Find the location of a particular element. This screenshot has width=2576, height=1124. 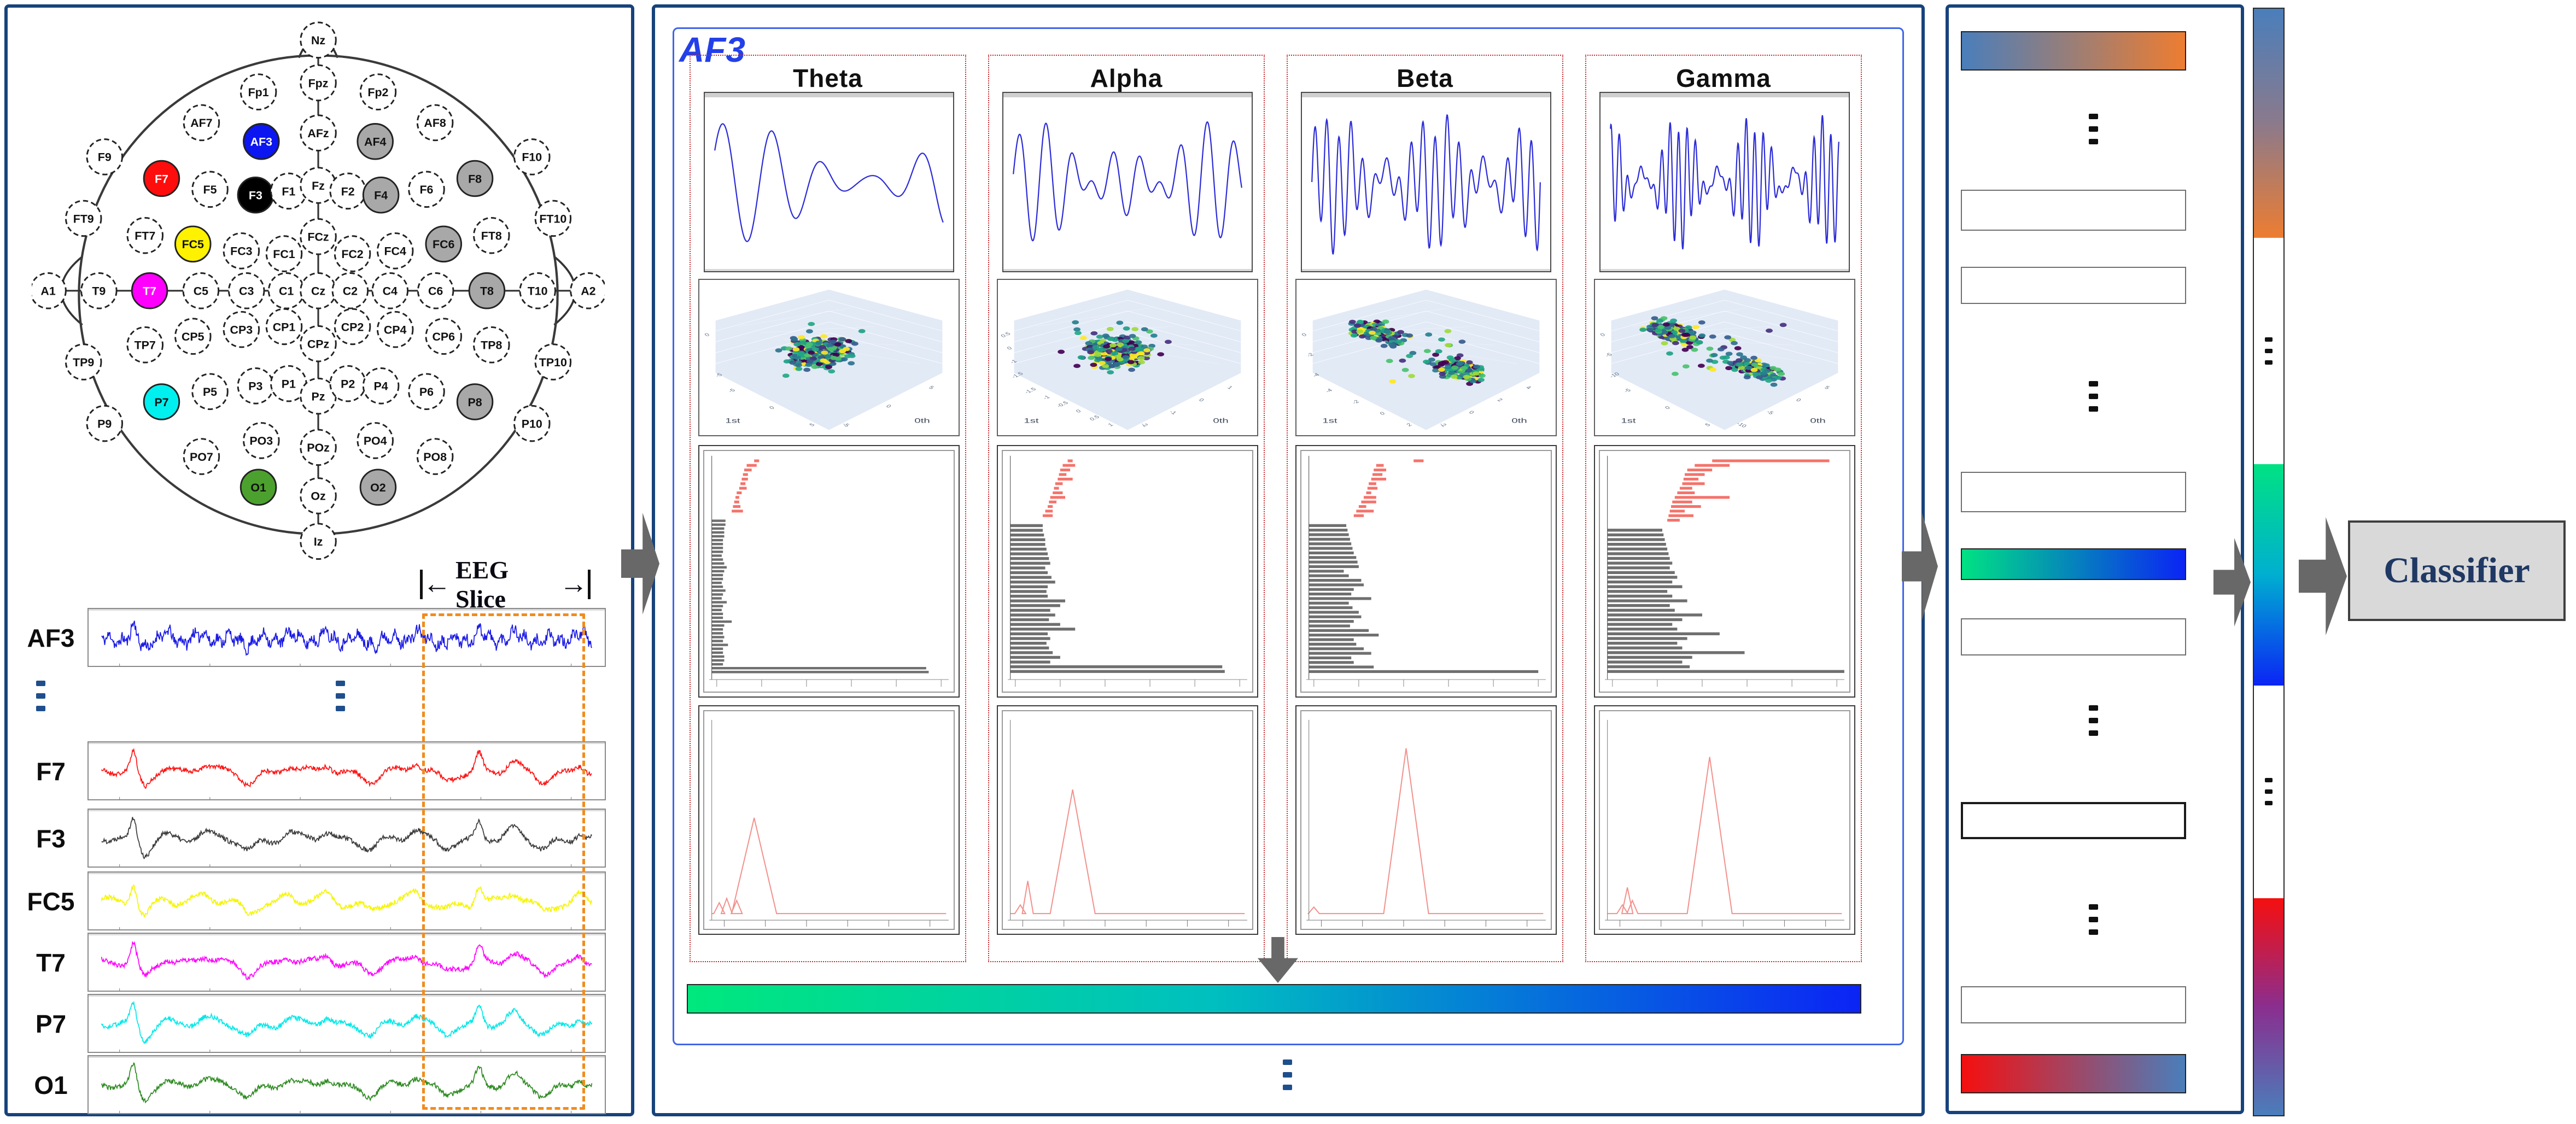

electrode-F4: F4 is located at coordinates (381, 195).